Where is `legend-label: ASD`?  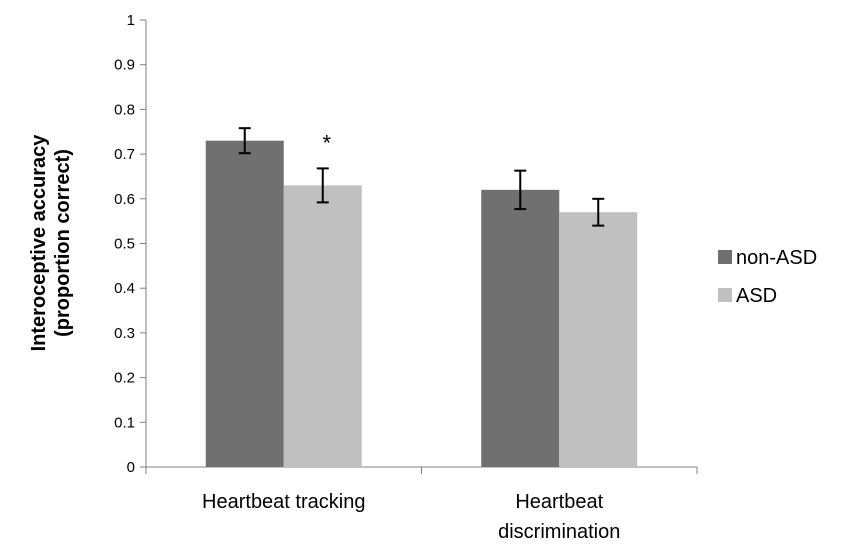
legend-label: ASD is located at coordinates (756, 296).